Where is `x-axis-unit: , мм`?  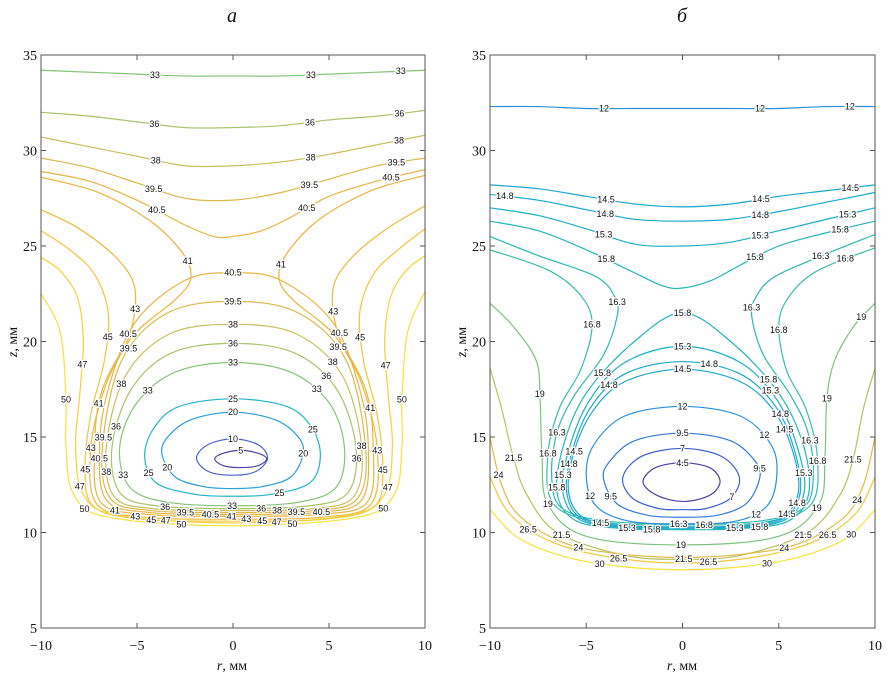 x-axis-unit: , мм is located at coordinates (234, 666).